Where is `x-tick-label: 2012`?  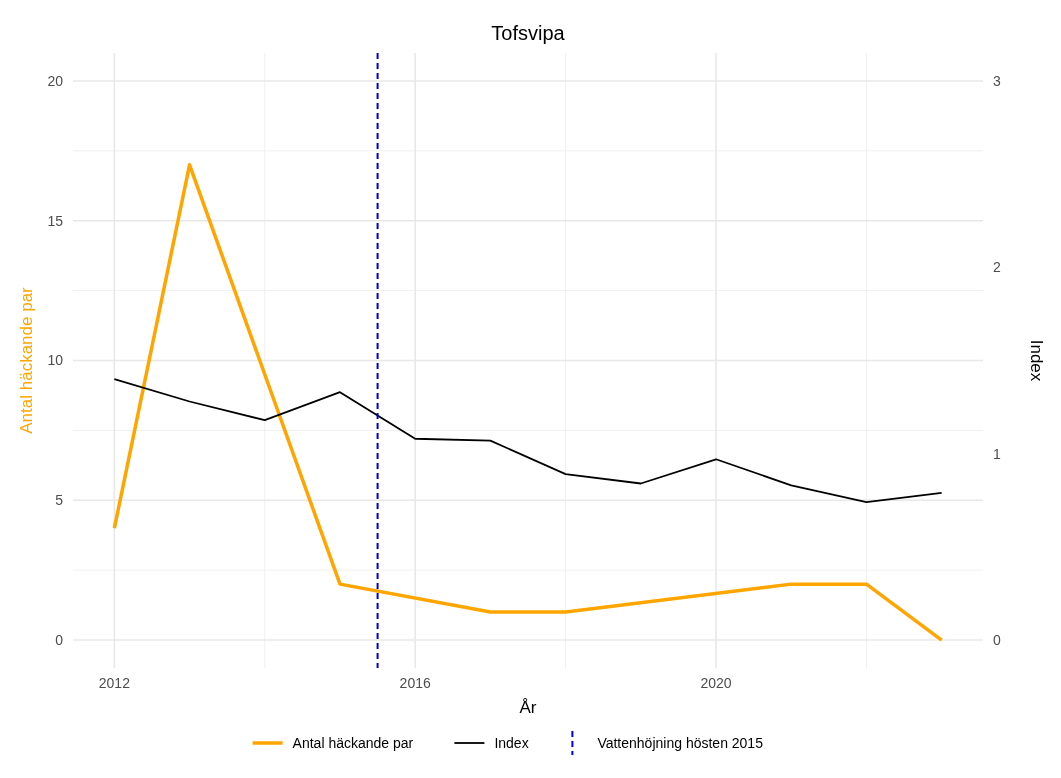 x-tick-label: 2012 is located at coordinates (114, 683).